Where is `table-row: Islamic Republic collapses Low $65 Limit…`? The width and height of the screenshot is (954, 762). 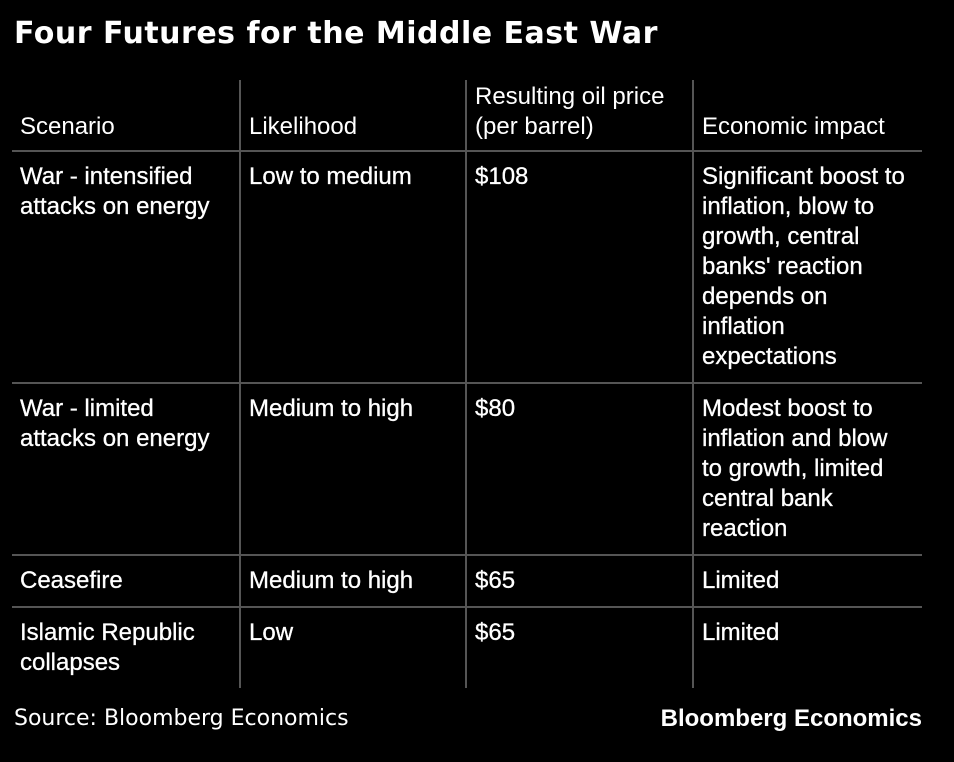 table-row: Islamic Republic collapses Low $65 Limit… is located at coordinates (467, 647).